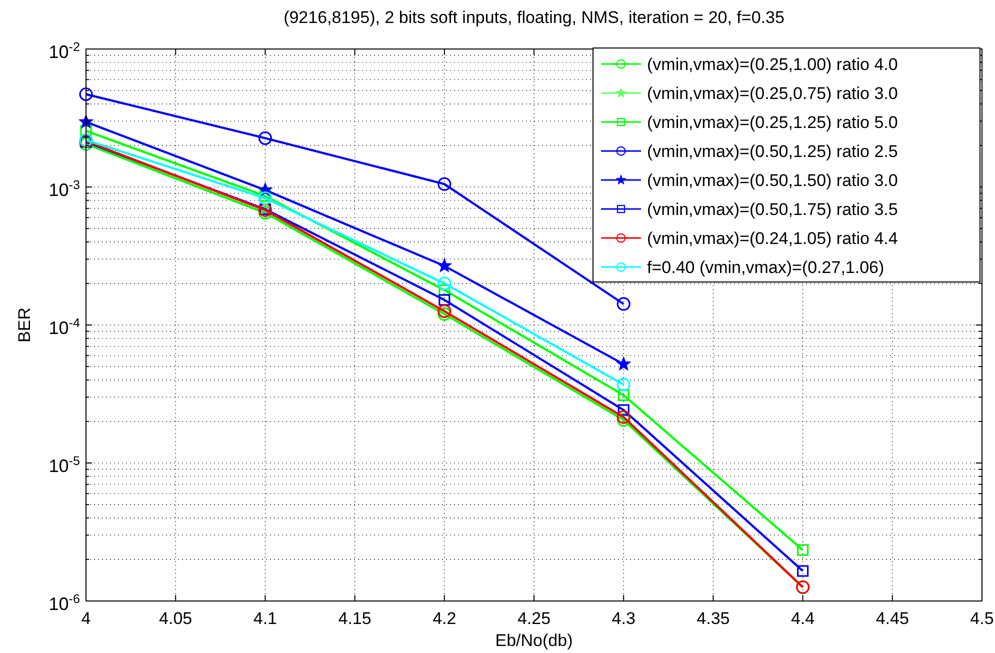 Image resolution: width=995 pixels, height=653 pixels. Describe the element at coordinates (892, 618) in the screenshot. I see `x-tick-label: 4.45` at that location.